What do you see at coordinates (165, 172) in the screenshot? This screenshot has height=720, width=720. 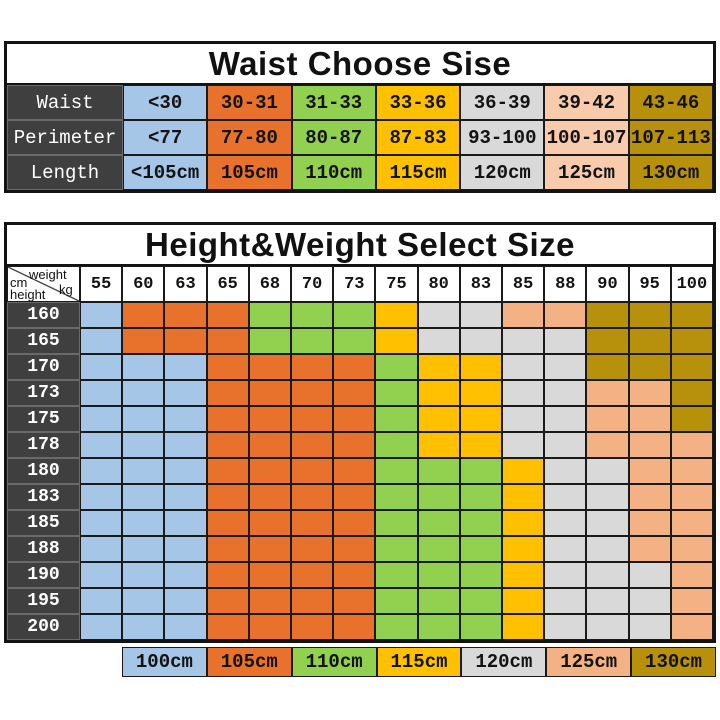 I see `waist-cell: <105cm` at bounding box center [165, 172].